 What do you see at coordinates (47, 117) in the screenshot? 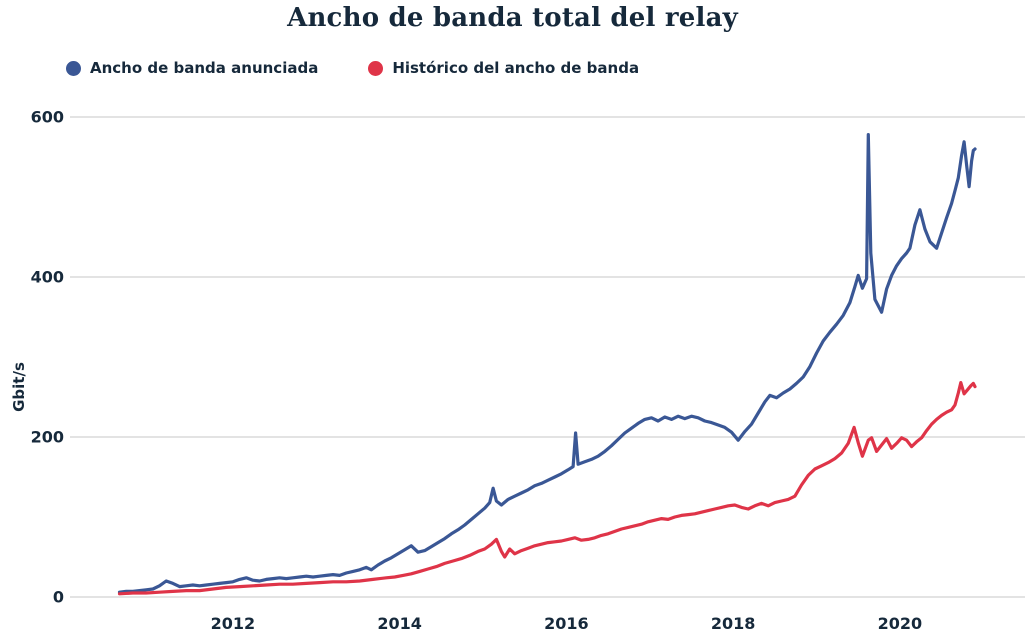
I see `y-tick-label-600: 600` at bounding box center [47, 117].